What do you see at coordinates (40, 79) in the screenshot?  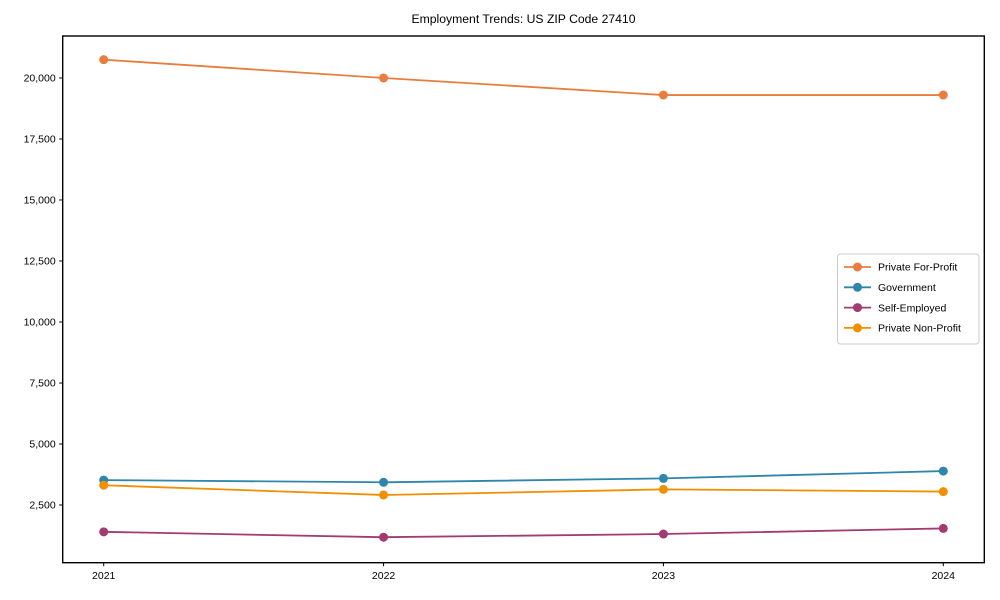 I see `y-axis-tick-label: 20,000` at bounding box center [40, 79].